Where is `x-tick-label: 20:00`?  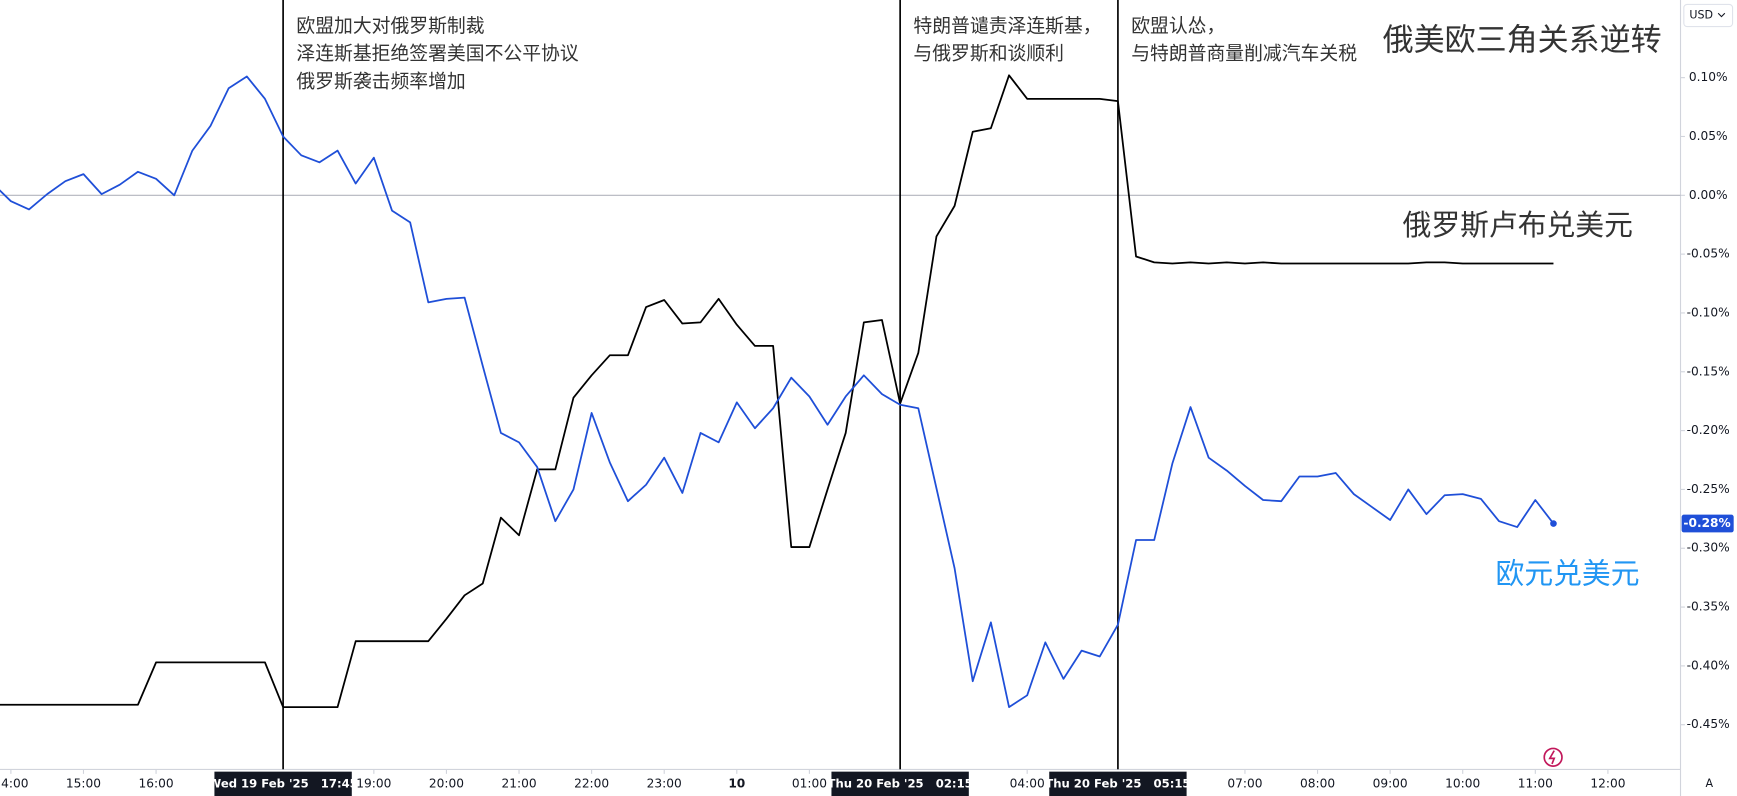 x-tick-label: 20:00 is located at coordinates (446, 783).